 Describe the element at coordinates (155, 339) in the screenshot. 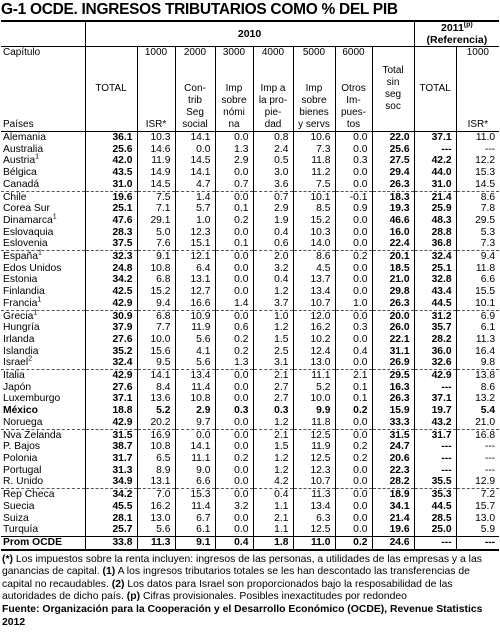

I see `value-cell: 10.0` at that location.